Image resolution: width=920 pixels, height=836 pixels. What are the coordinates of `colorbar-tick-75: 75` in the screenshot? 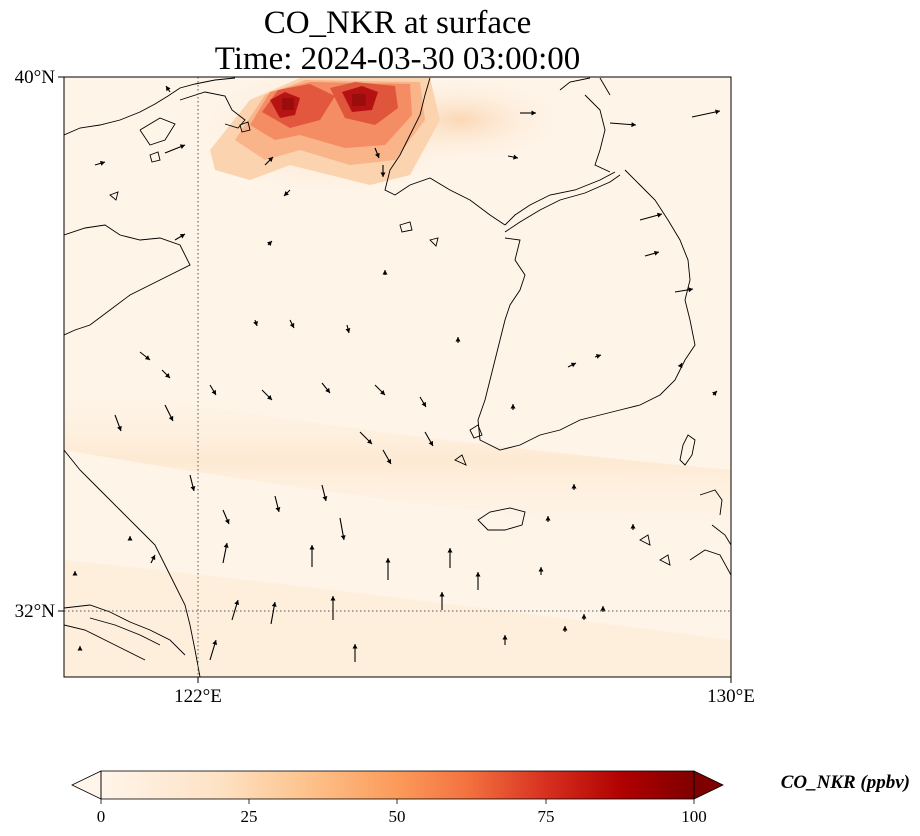 It's located at (546, 816).